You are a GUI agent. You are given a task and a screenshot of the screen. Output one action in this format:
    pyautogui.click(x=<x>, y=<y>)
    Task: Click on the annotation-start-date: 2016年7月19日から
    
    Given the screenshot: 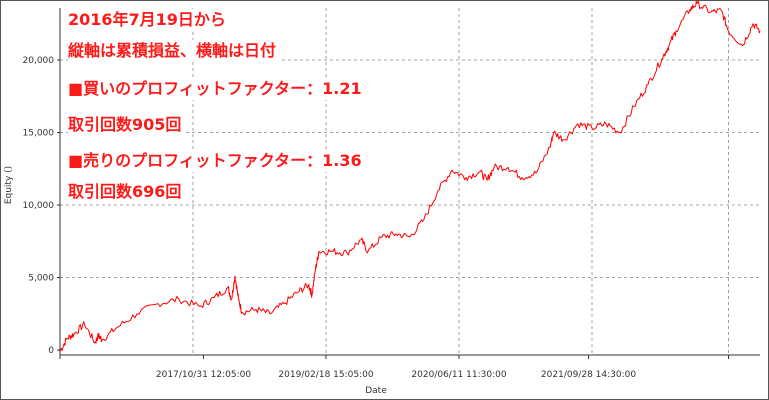 What is the action you would take?
    pyautogui.click(x=149, y=20)
    